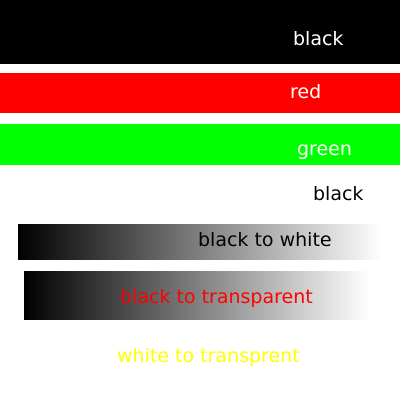 The image size is (400, 400). Describe the element at coordinates (318, 39) in the screenshot. I see `black-band-label: black` at that location.